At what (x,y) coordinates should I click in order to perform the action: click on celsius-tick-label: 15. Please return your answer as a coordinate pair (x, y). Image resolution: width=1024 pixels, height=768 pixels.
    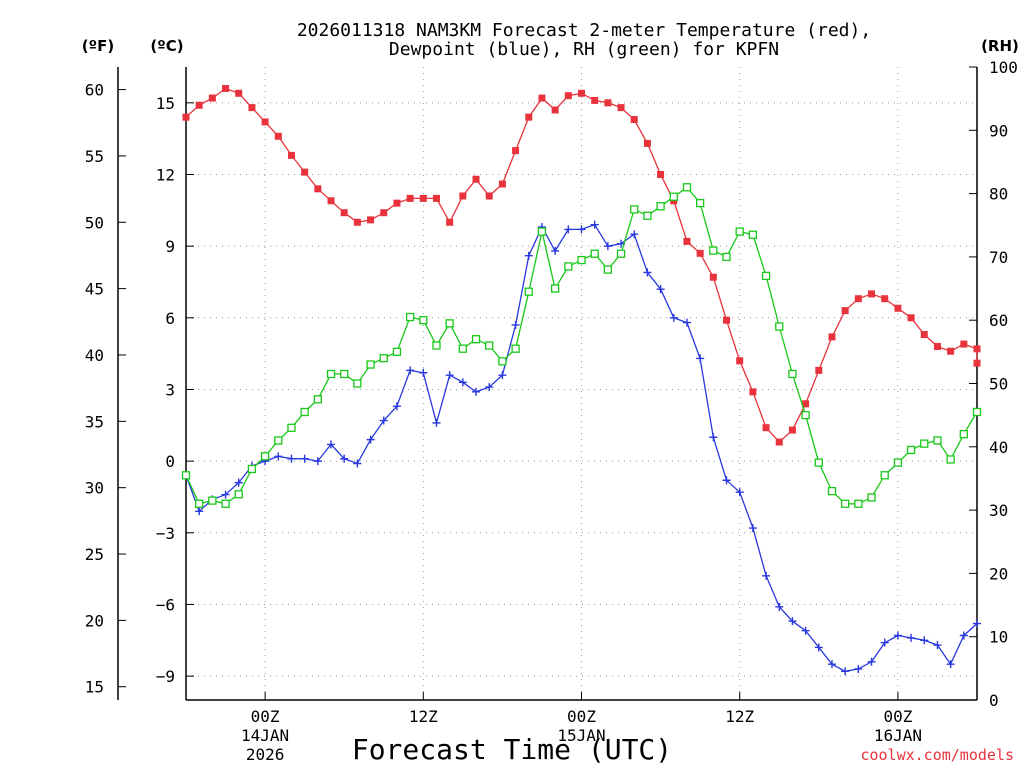
    Looking at the image, I should click on (165, 103).